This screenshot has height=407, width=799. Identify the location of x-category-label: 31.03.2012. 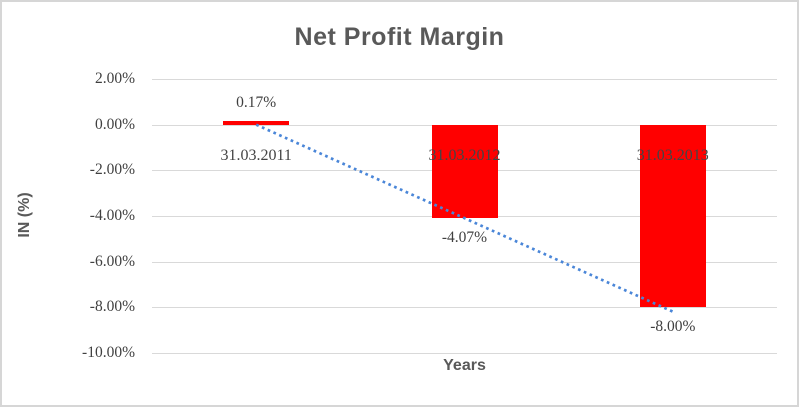
(464, 155).